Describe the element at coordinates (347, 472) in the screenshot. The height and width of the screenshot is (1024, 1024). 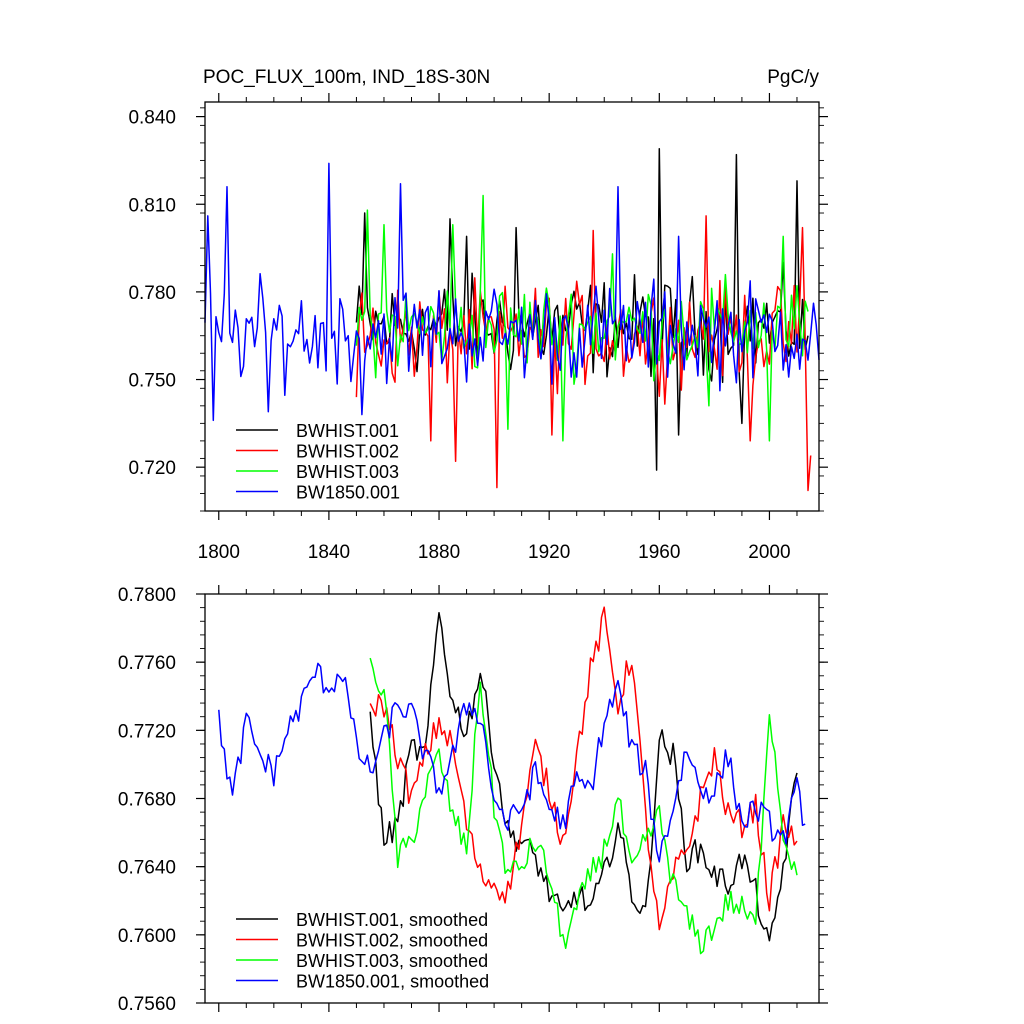
I see `top-legend-label-2: BWHIST.003` at that location.